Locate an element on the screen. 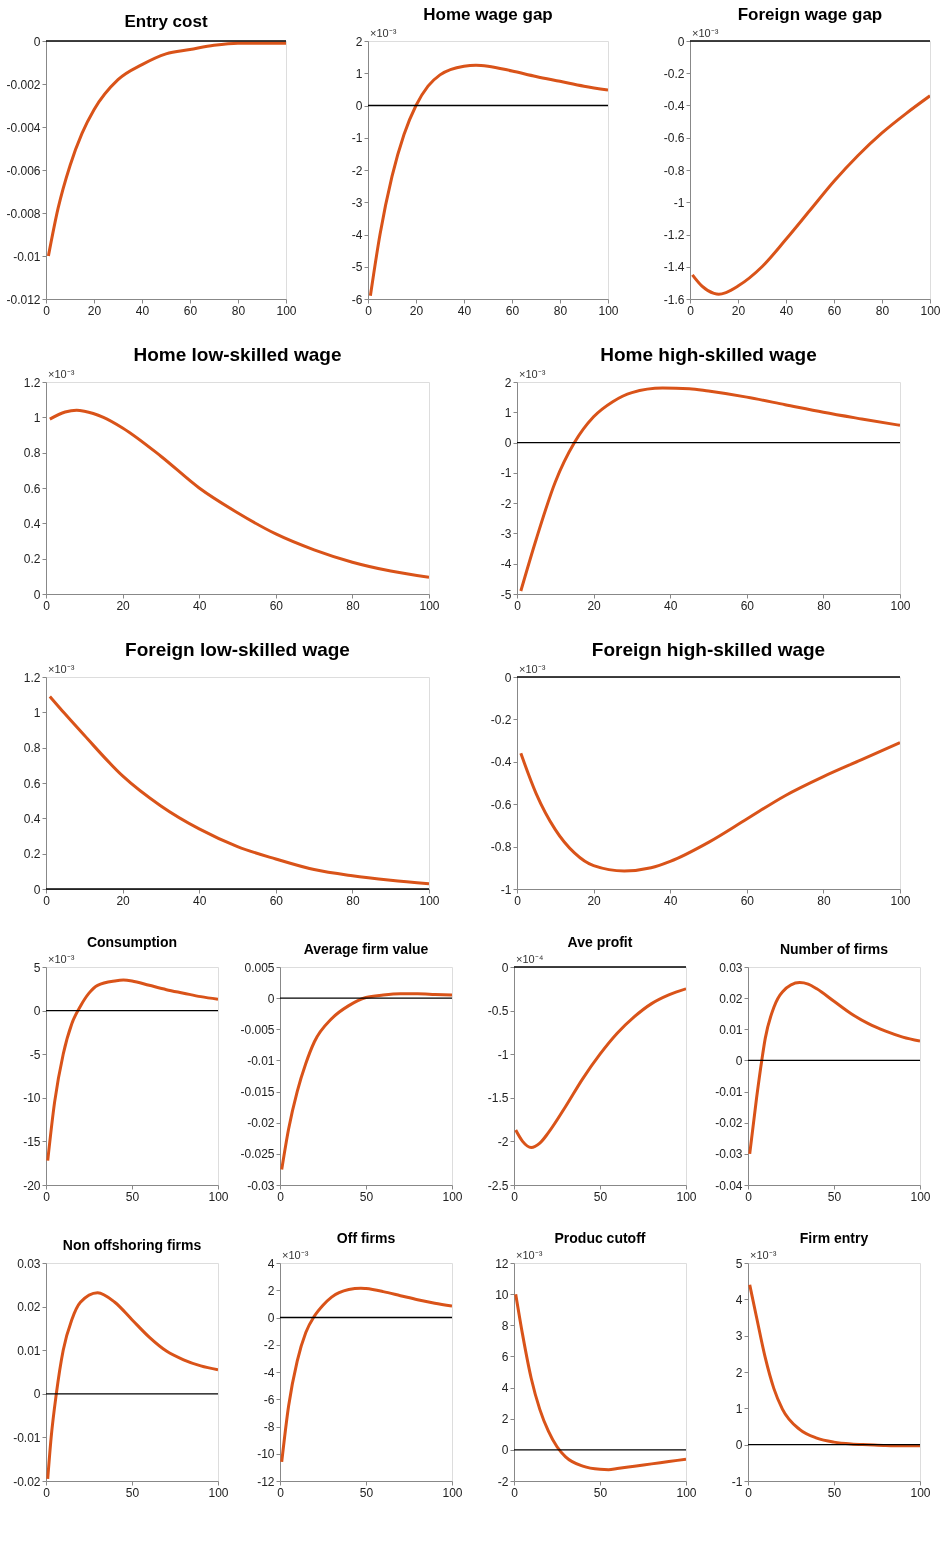  y-tick-label: -15 is located at coordinates (32, 1141).